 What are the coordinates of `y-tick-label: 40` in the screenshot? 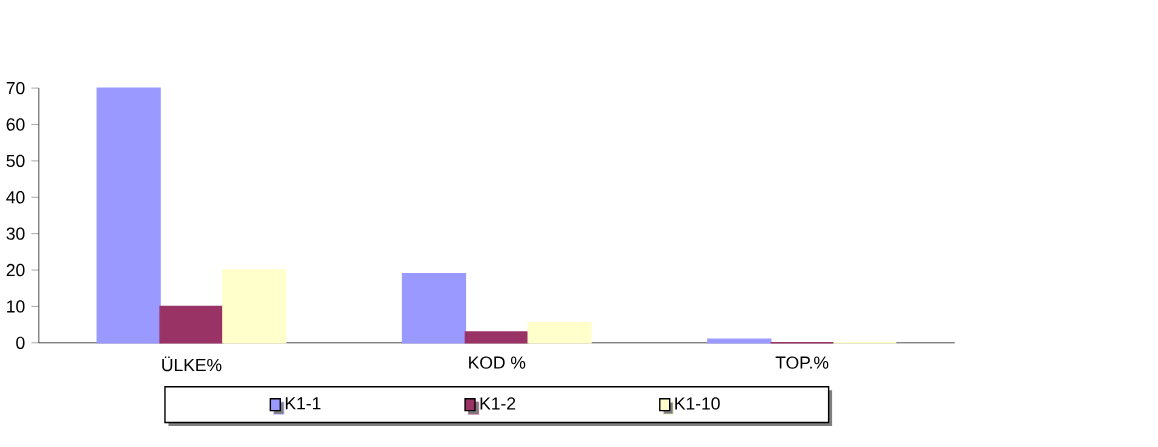 It's located at (15, 197).